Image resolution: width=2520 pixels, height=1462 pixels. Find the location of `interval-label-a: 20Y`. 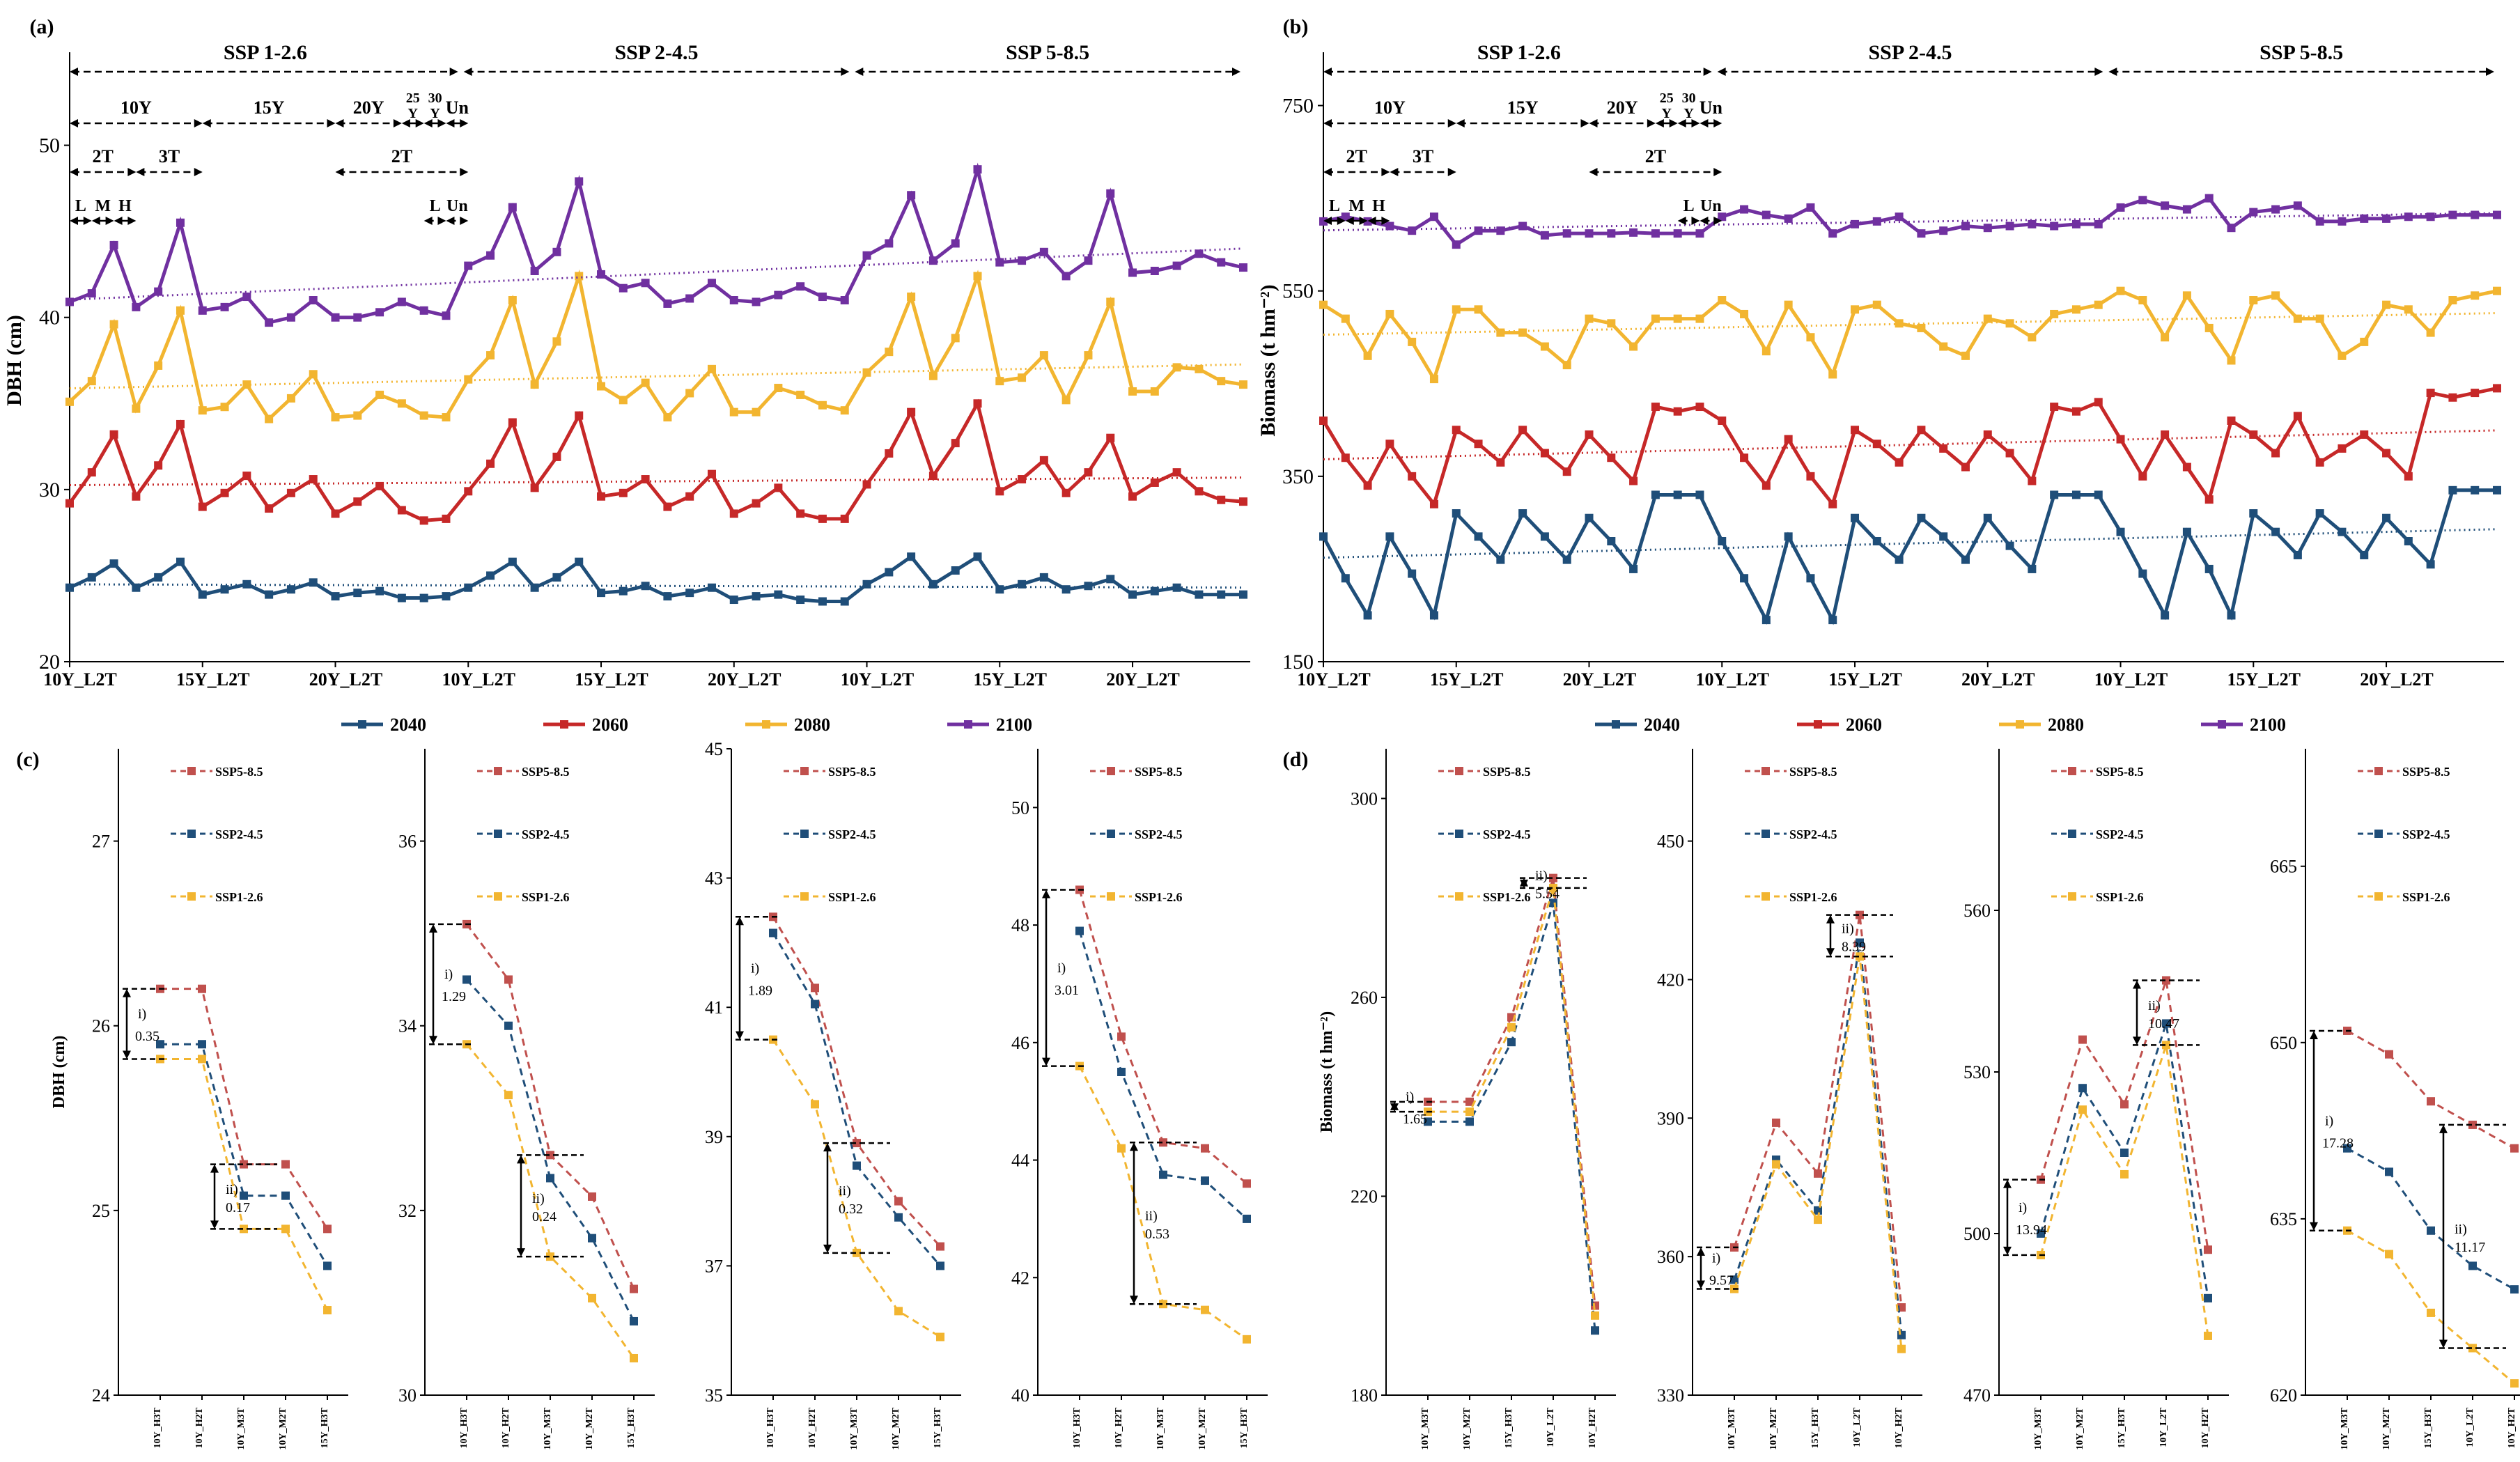

interval-label-a: 20Y is located at coordinates (369, 108).